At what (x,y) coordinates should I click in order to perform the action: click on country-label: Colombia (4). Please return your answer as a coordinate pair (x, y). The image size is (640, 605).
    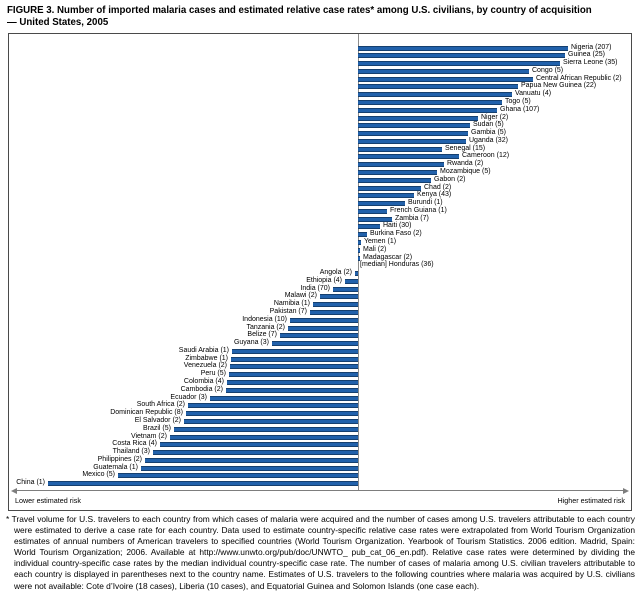
    Looking at the image, I should click on (203, 382).